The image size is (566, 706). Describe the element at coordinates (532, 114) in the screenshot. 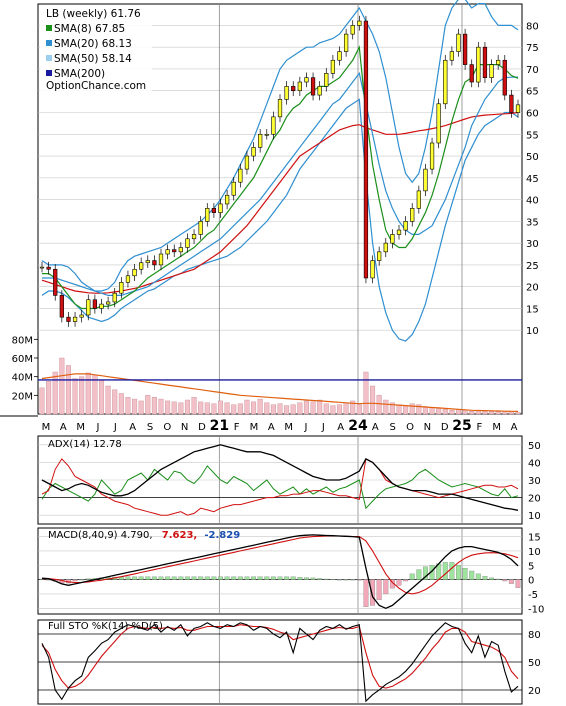

I see `price-y-tick: 60` at that location.